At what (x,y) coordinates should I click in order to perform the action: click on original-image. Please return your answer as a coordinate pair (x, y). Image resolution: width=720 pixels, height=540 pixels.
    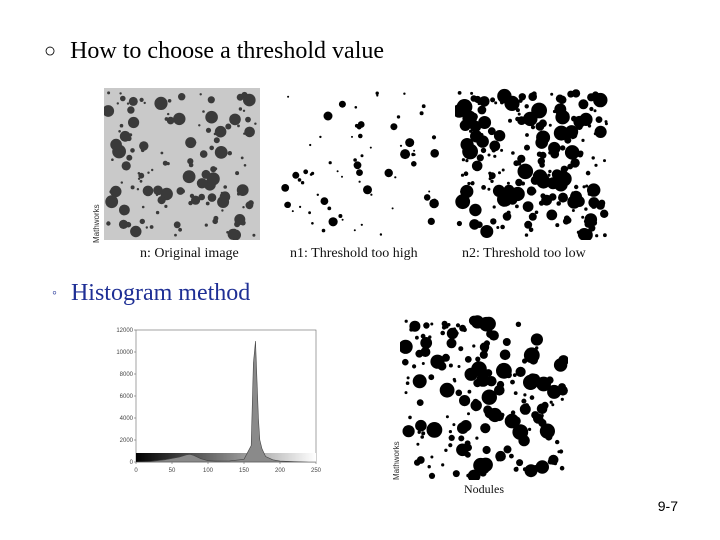
    Looking at the image, I should click on (181, 164).